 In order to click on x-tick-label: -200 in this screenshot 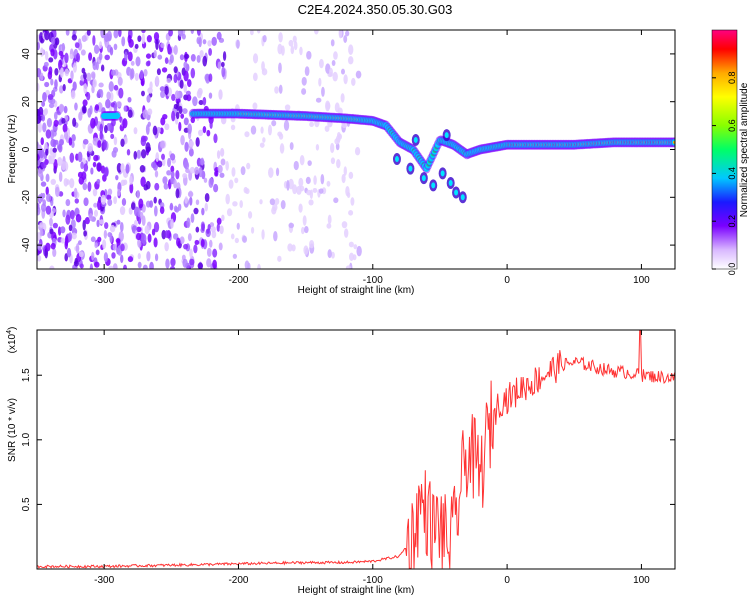, I will do `click(238, 280)`.